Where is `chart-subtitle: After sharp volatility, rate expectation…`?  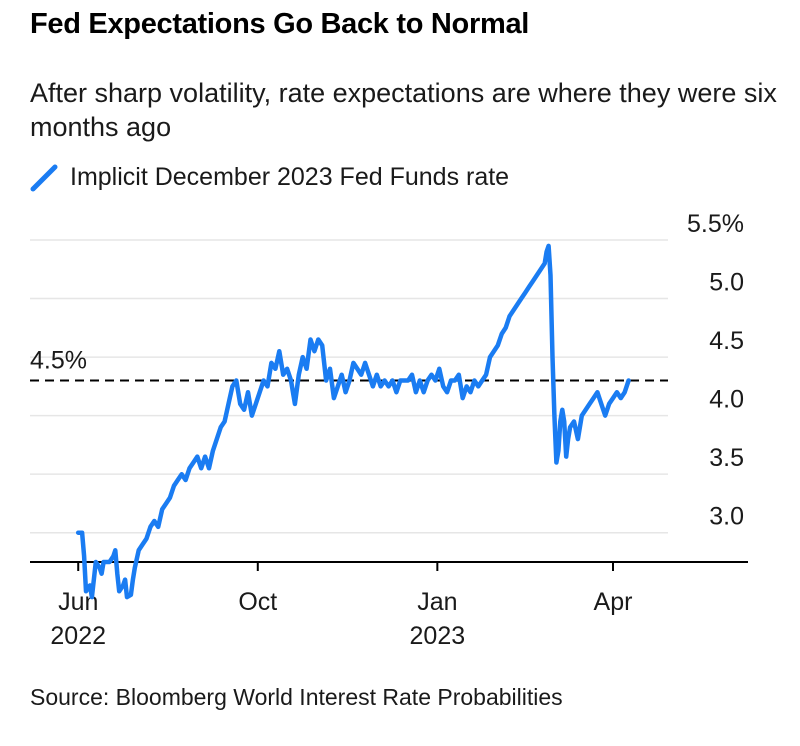 chart-subtitle: After sharp volatility, rate expectation… is located at coordinates (403, 110).